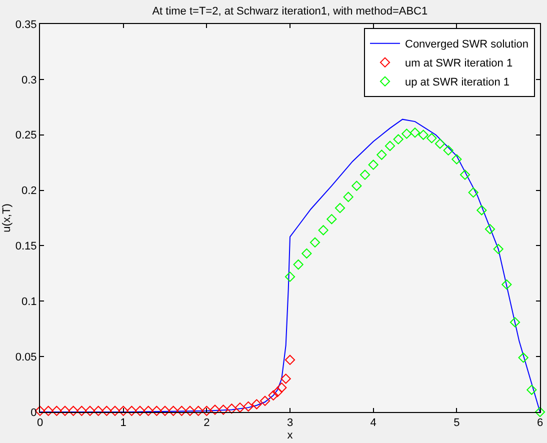 The height and width of the screenshot is (443, 547). Describe the element at coordinates (207, 423) in the screenshot. I see `x-tick-label: 2` at that location.